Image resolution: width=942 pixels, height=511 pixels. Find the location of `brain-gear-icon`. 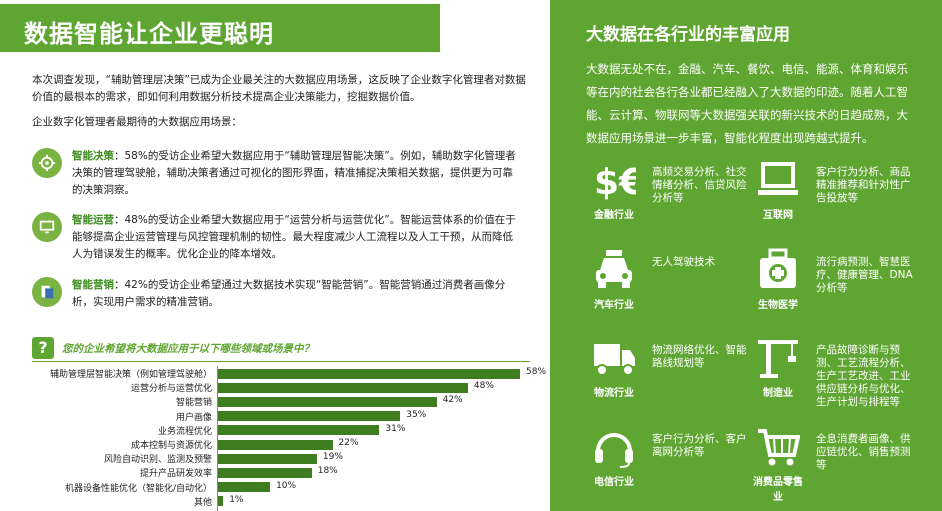

brain-gear-icon is located at coordinates (47, 163).